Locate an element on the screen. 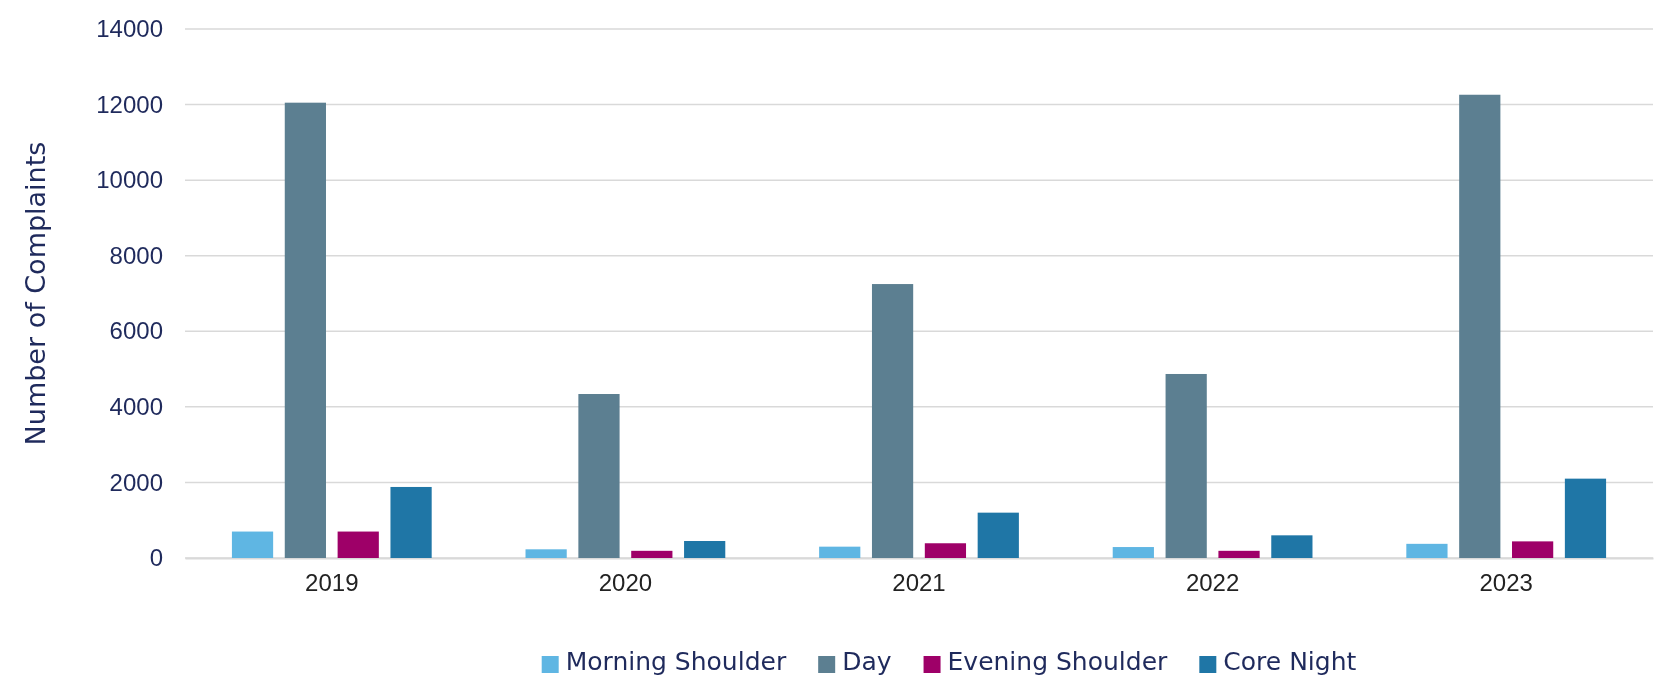 This screenshot has width=1663, height=678. legend-label: Day is located at coordinates (867, 661).